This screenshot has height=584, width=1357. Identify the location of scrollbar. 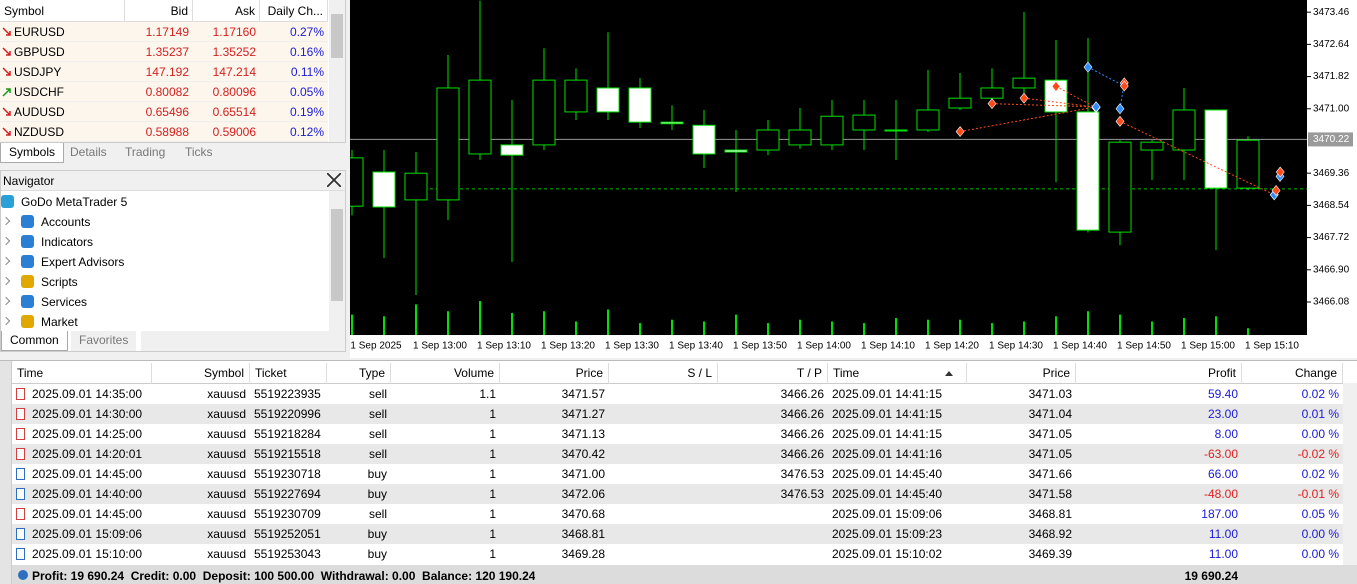
(1350, 474).